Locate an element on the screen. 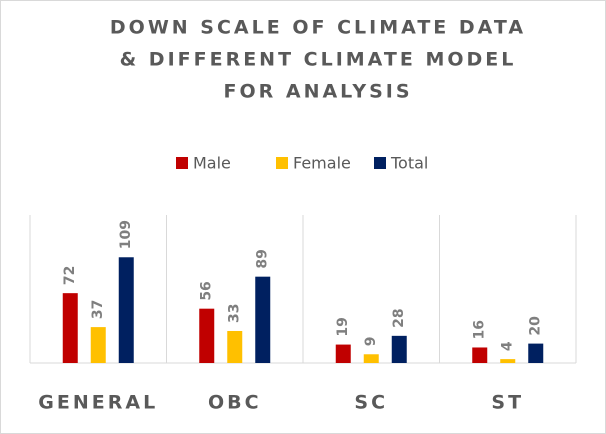 The width and height of the screenshot is (606, 434). x-tick-label: GENERAL is located at coordinates (98, 403).